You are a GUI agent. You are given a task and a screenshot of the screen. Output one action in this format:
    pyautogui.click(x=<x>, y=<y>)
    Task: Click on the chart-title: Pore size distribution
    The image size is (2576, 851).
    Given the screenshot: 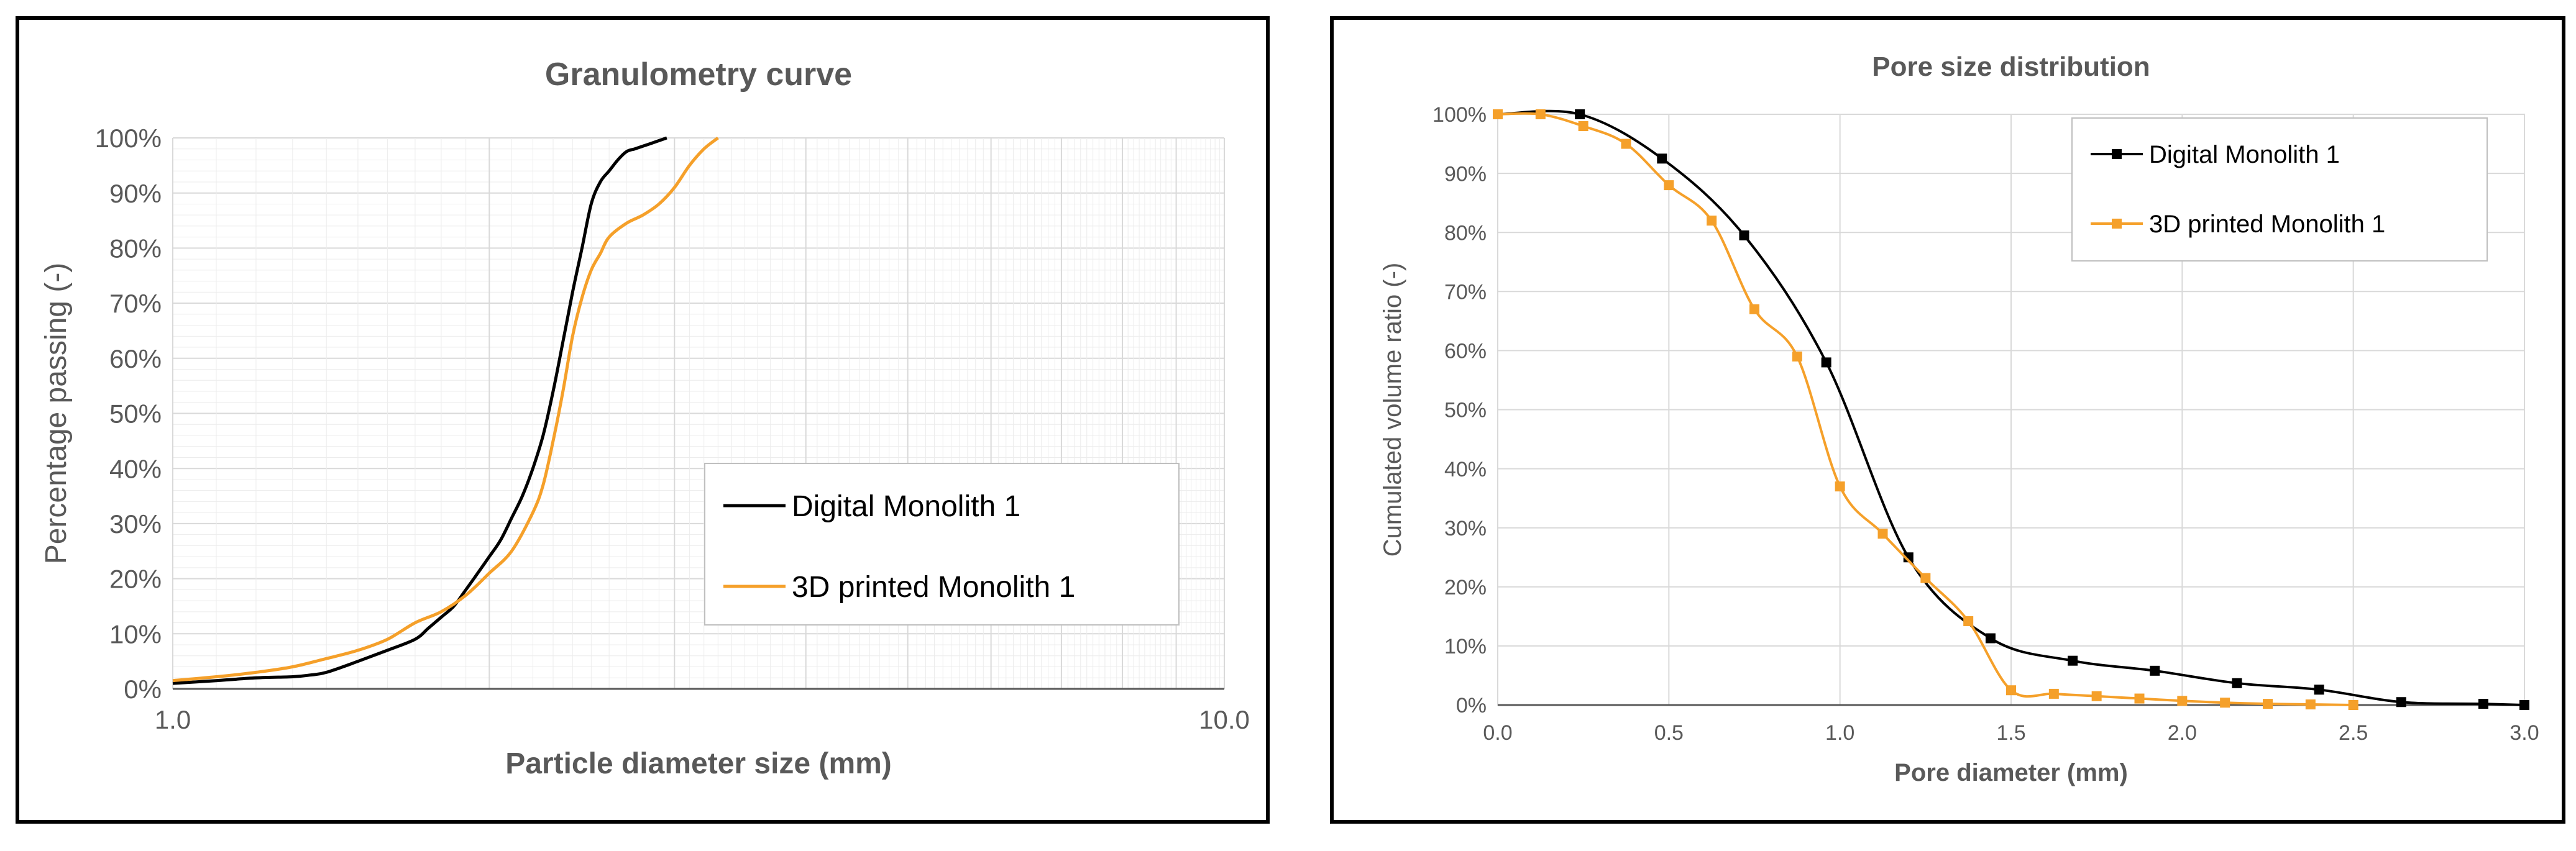 What is the action you would take?
    pyautogui.click(x=2011, y=67)
    